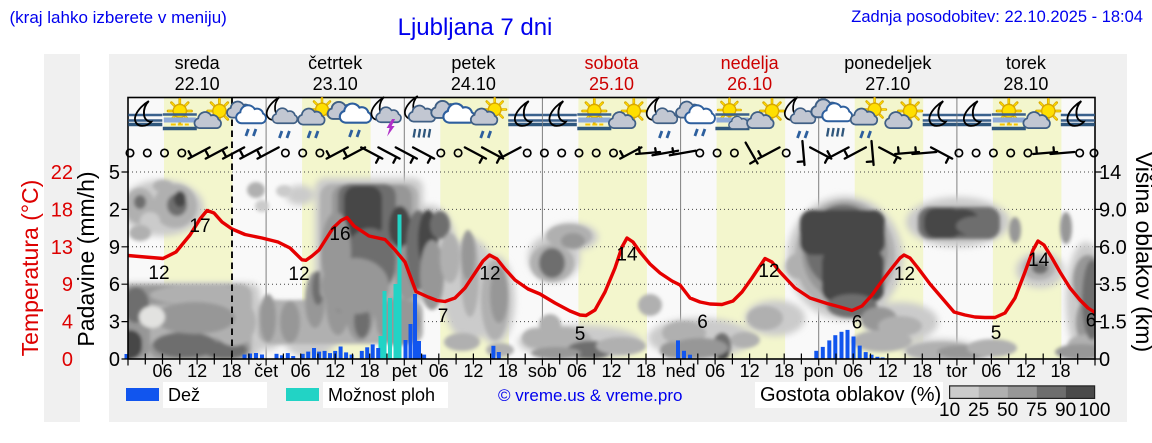  I want to click on svg-text: 25, so click(978, 410).